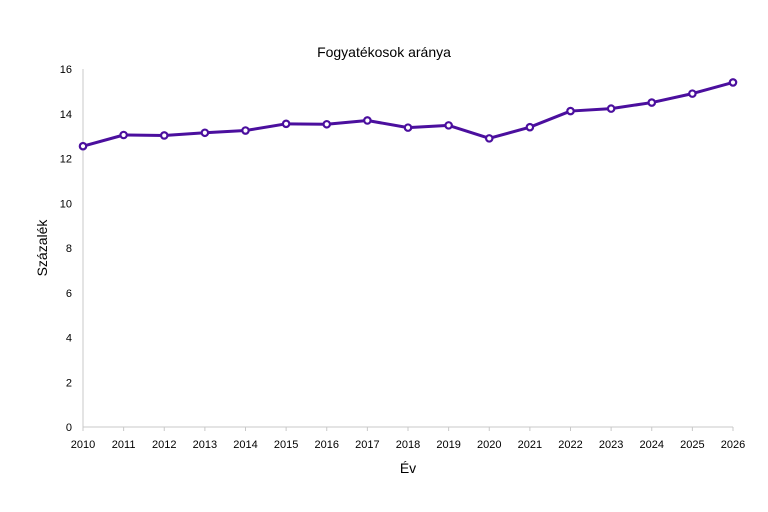  What do you see at coordinates (66, 204) in the screenshot?
I see `y-tick-label: 10` at bounding box center [66, 204].